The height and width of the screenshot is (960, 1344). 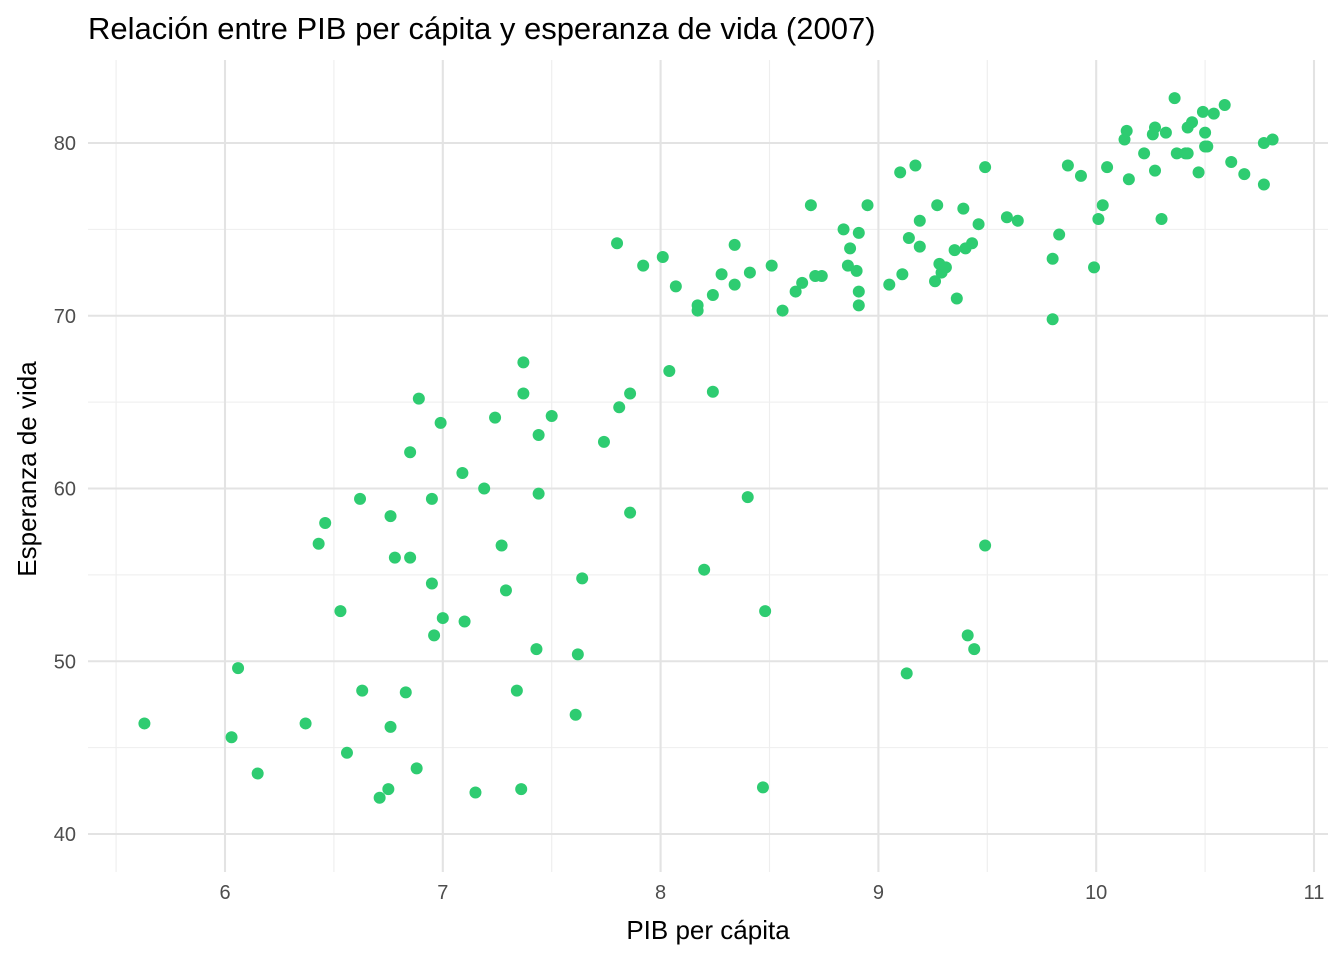 I want to click on x-tick-label: 10, so click(x=1096, y=893).